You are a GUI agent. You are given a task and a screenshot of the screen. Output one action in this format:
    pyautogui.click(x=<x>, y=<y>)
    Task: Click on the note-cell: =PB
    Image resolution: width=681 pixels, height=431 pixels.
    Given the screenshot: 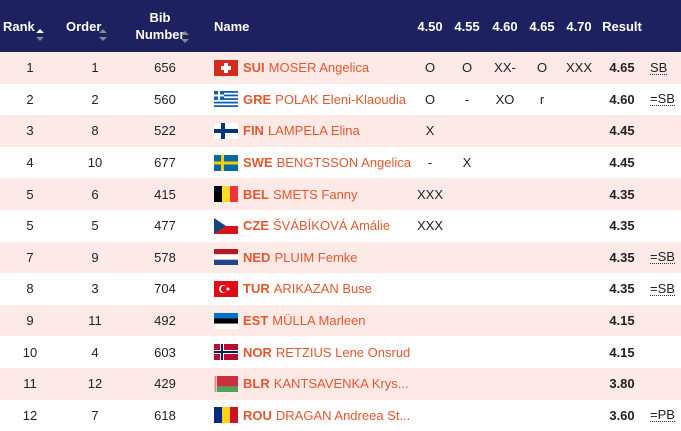 What is the action you would take?
    pyautogui.click(x=665, y=415)
    